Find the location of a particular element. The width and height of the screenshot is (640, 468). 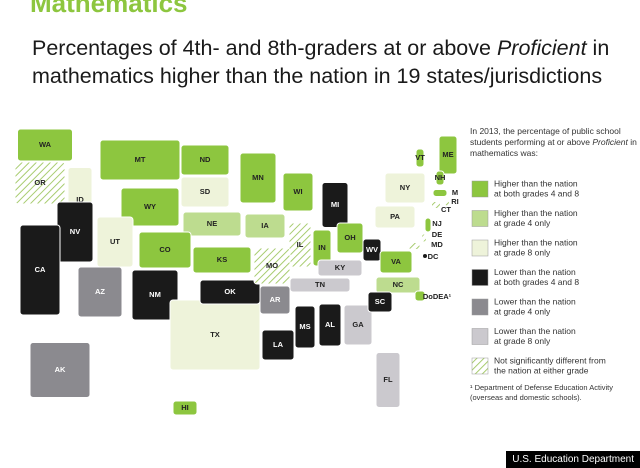

state-label: MN is located at coordinates (258, 177).